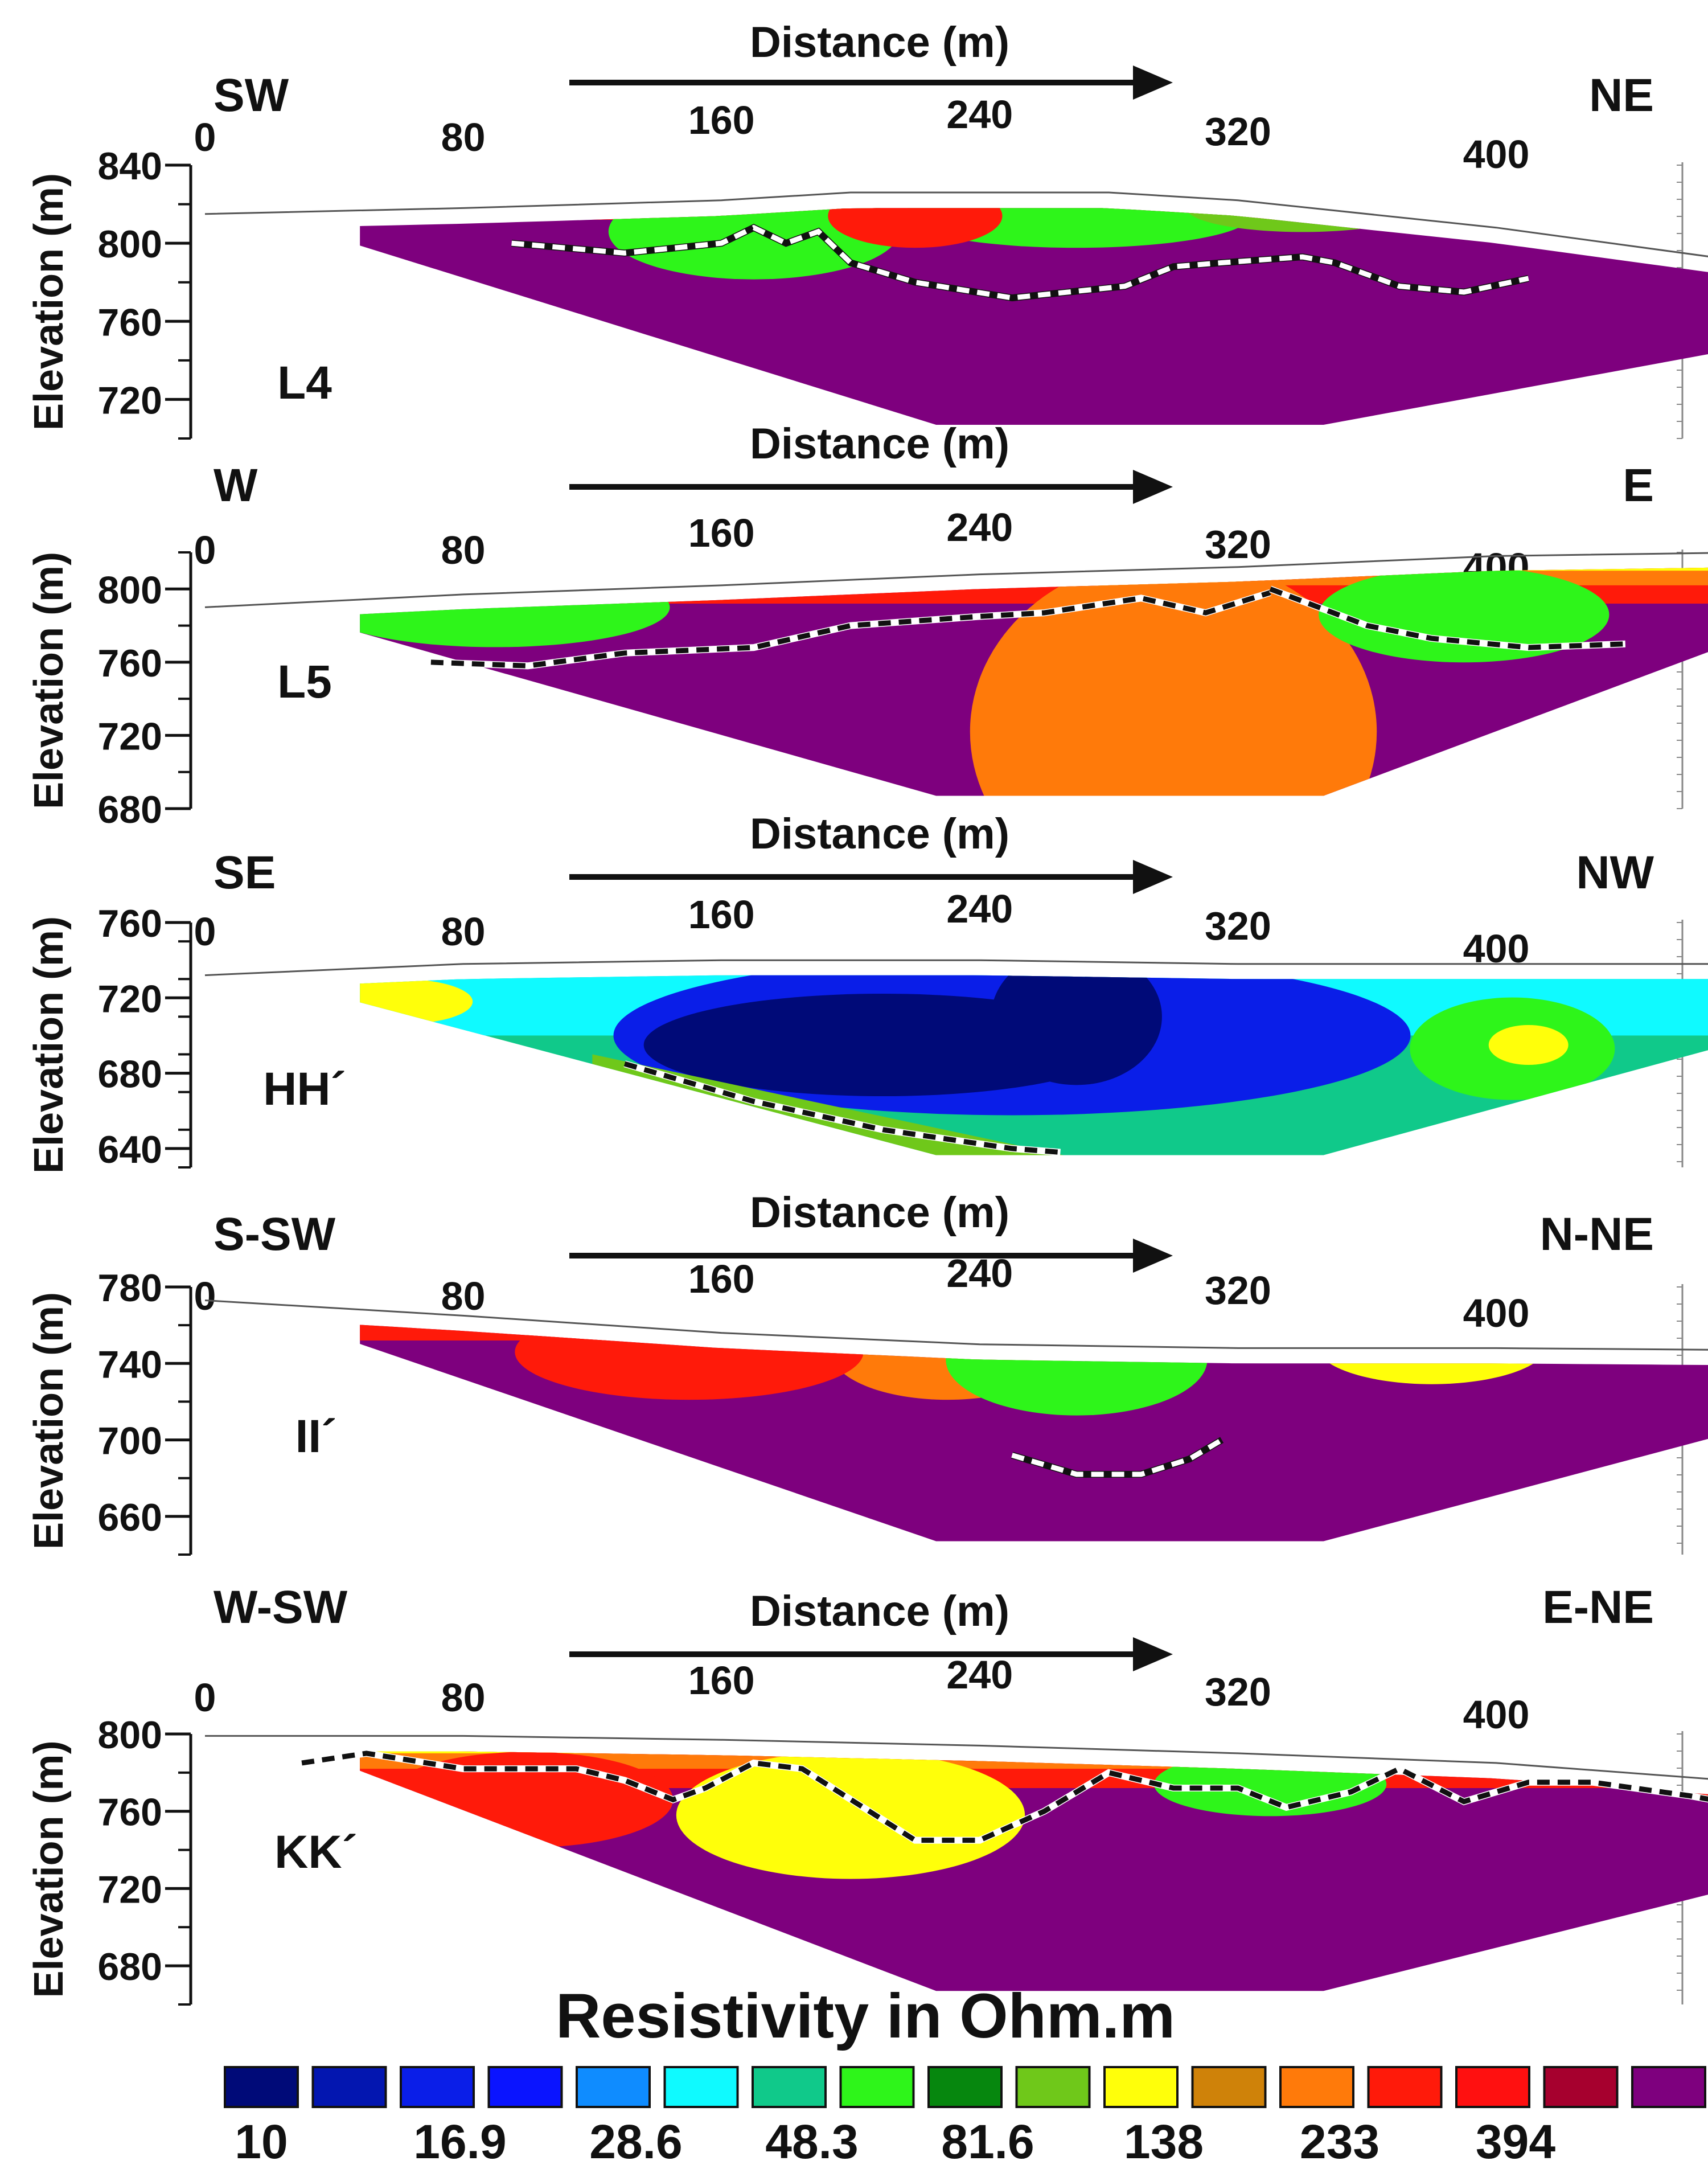  Describe the element at coordinates (130, 736) in the screenshot. I see `y-tick-label: 720` at that location.